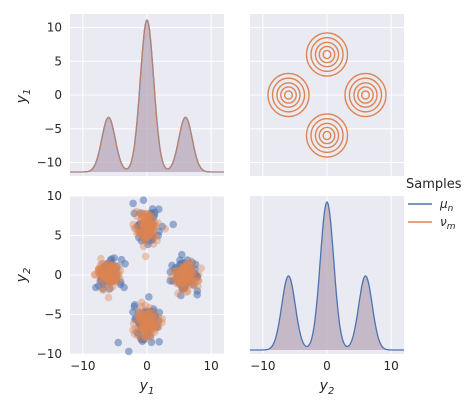 The width and height of the screenshot is (474, 406). Describe the element at coordinates (58, 61) in the screenshot. I see `y-tick-label: 5` at that location.